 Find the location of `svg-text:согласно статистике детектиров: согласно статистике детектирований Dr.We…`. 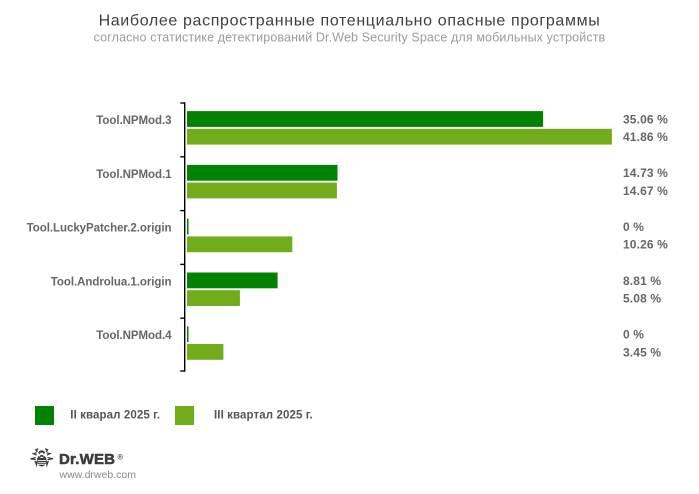

svg-text:согласно статистике детектиров: согласно статистике детектирований Dr.We… is located at coordinates (350, 37).